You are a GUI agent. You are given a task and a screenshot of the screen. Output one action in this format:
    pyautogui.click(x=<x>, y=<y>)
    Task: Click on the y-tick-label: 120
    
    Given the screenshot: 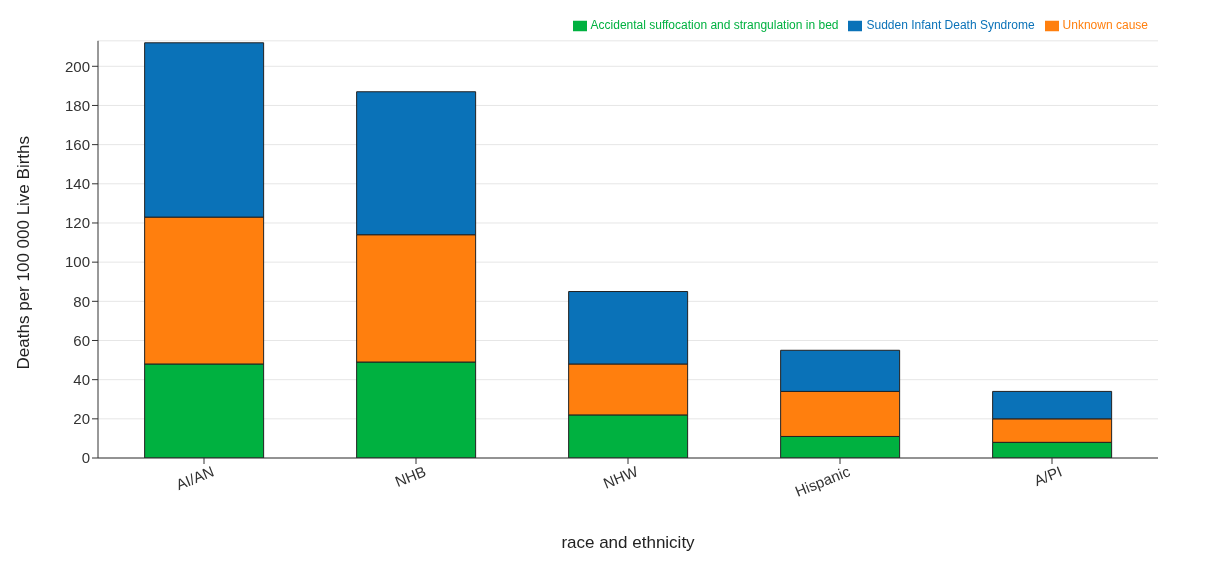 What is the action you would take?
    pyautogui.click(x=77, y=223)
    